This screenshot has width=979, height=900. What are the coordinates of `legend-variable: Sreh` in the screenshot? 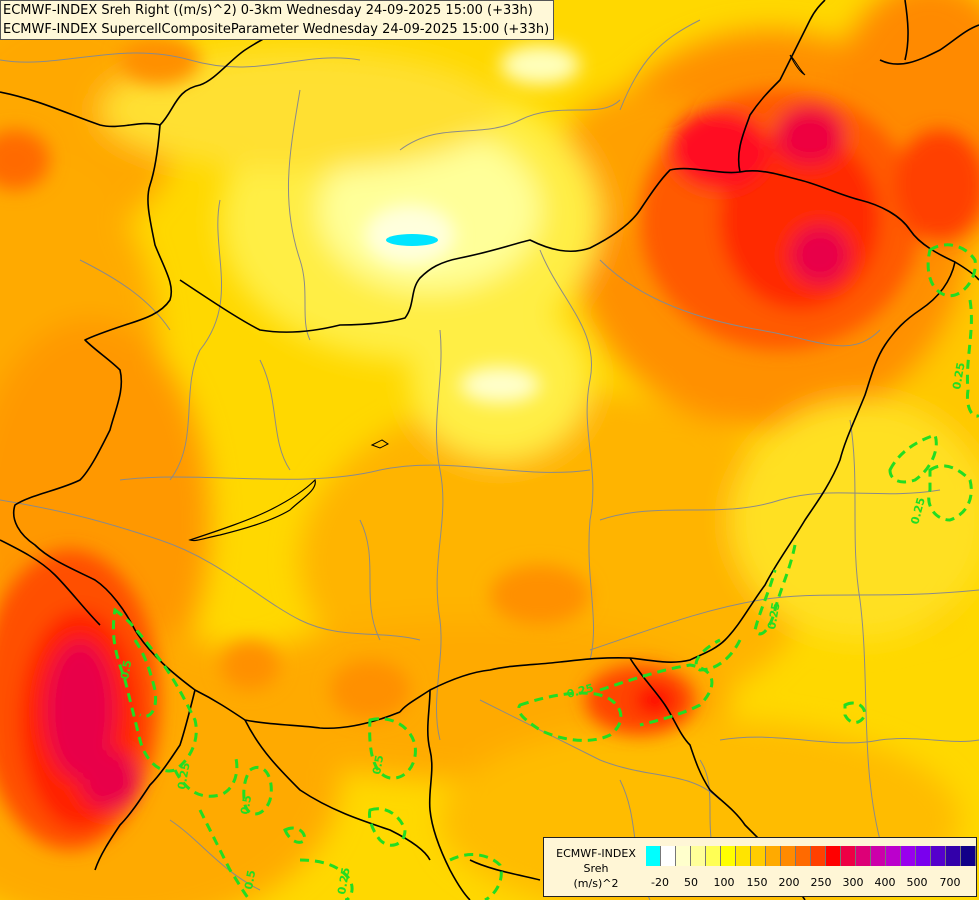 It's located at (596, 868).